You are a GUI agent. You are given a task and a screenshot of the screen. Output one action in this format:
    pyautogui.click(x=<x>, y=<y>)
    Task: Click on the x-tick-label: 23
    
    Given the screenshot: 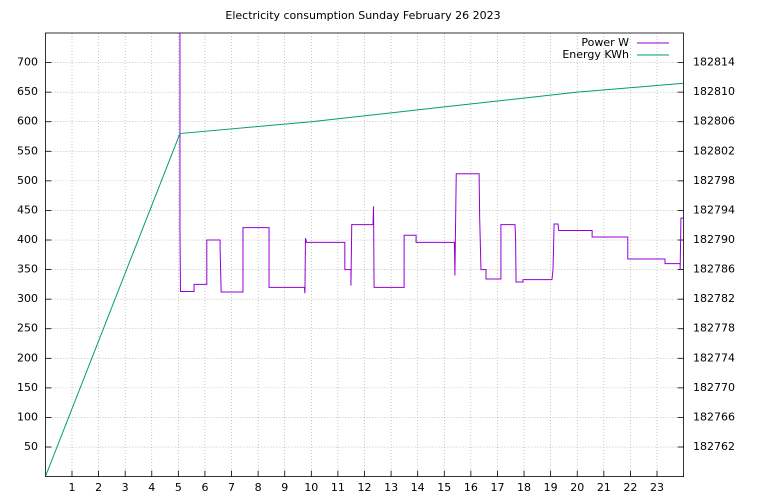 What is the action you would take?
    pyautogui.click(x=657, y=487)
    